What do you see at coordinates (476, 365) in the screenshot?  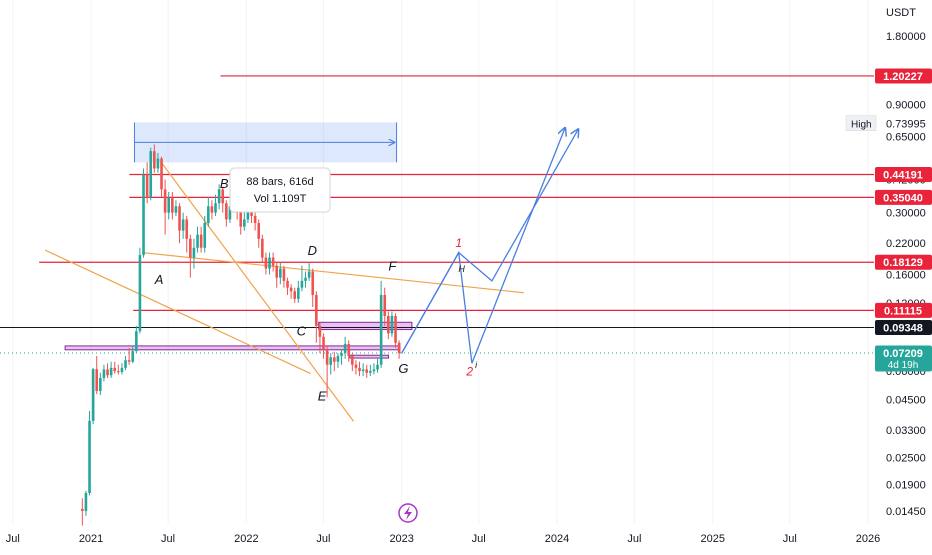 I see `wave-label: i` at bounding box center [476, 365].